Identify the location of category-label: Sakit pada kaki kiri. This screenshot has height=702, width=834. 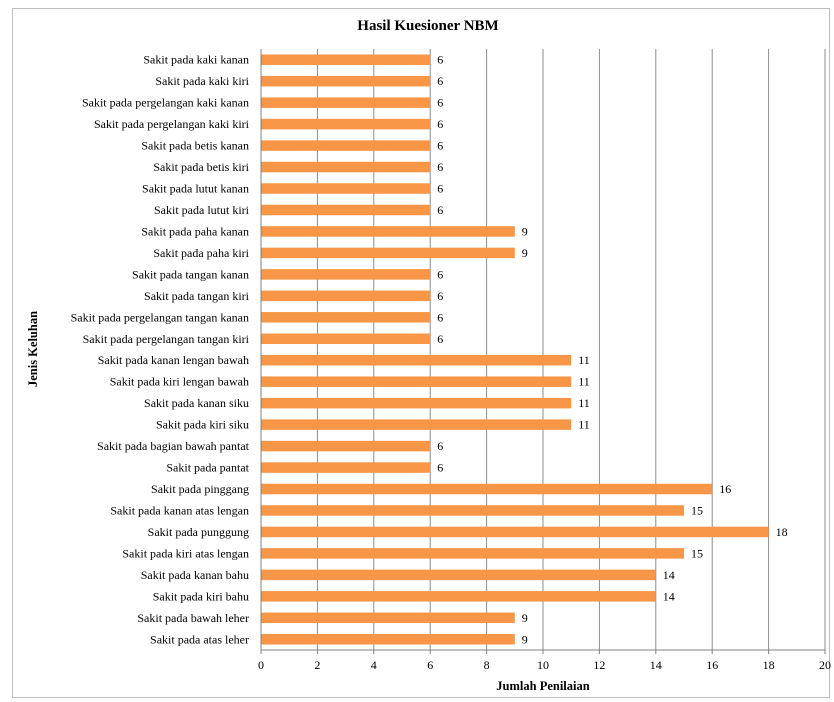
(202, 81).